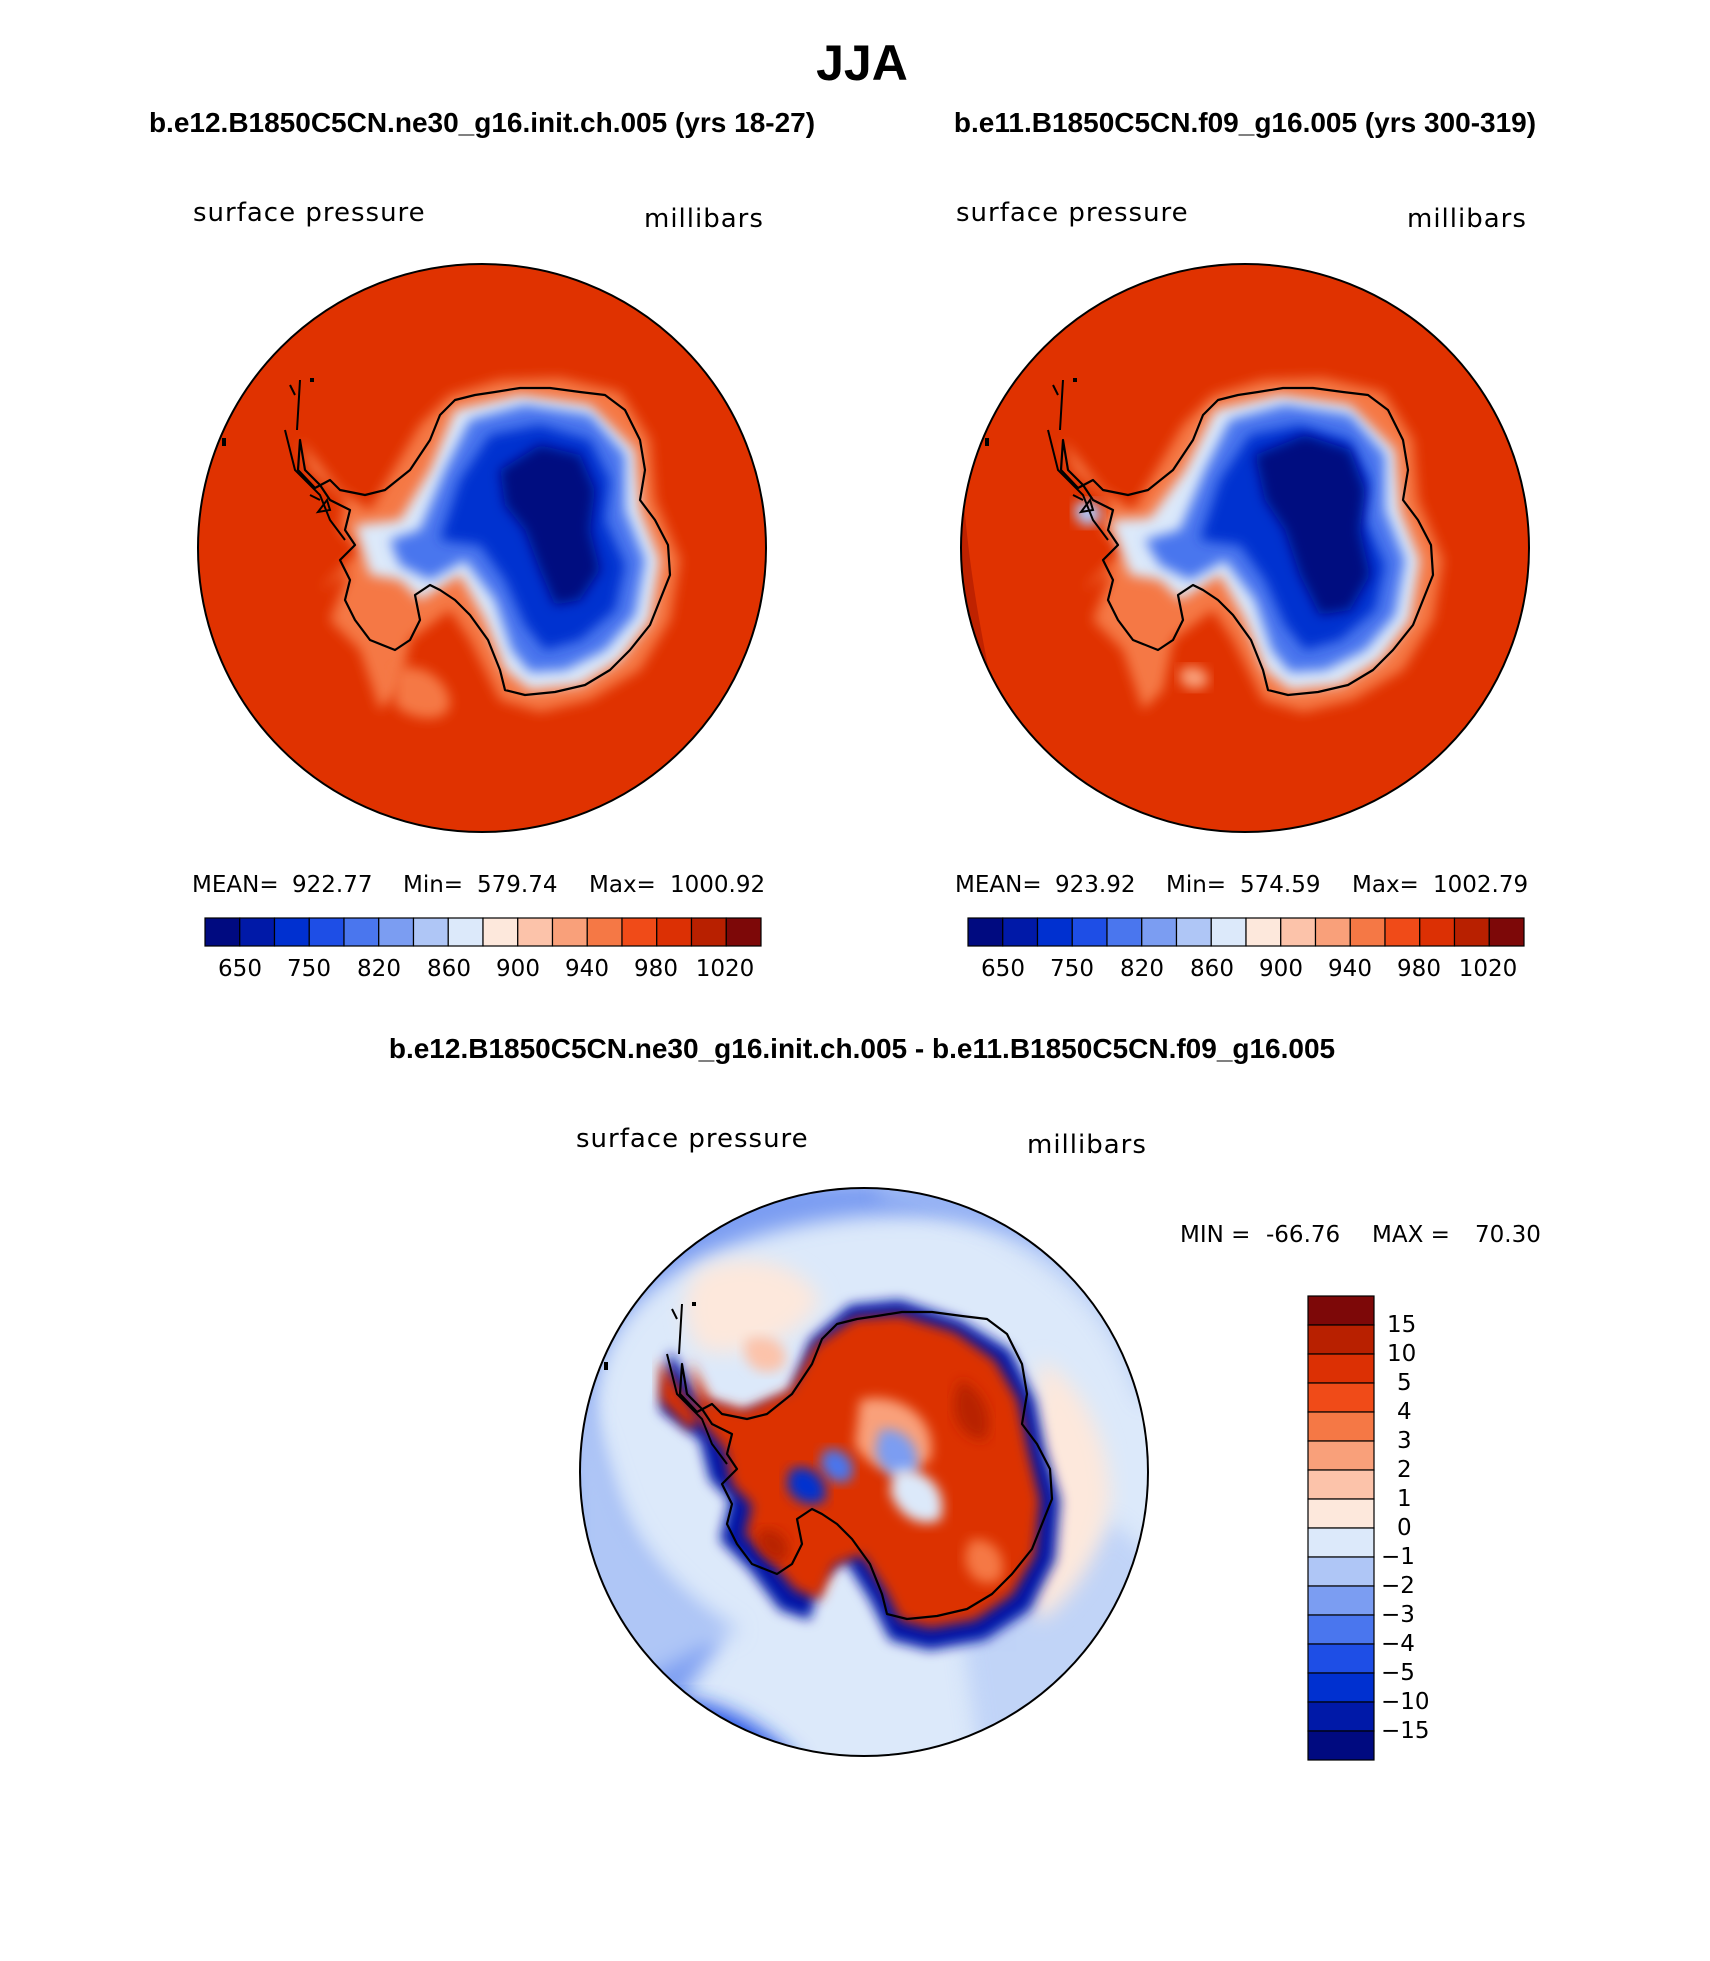 This screenshot has width=1710, height=1961. I want to click on panel-b-variable-label: surface pressure, so click(1072, 213).